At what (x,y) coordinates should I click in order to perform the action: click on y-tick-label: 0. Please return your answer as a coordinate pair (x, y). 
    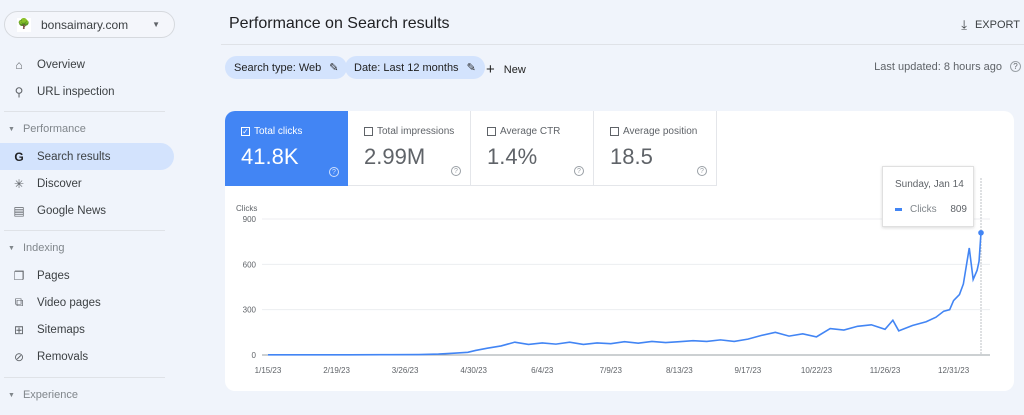
    Looking at the image, I should click on (254, 355).